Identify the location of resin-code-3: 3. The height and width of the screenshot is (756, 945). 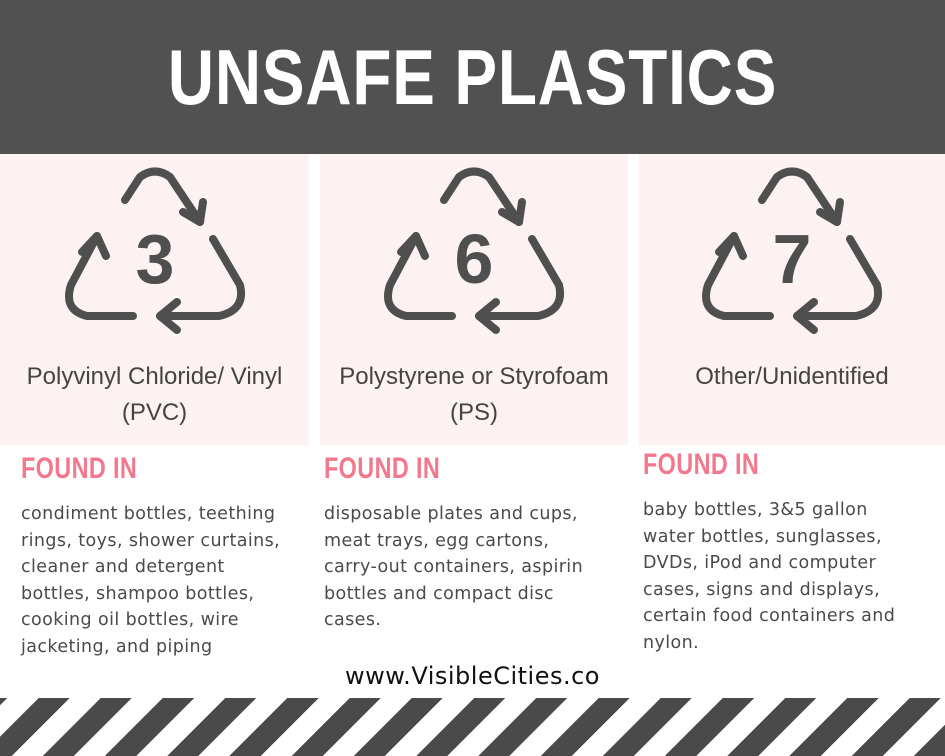
(154, 259).